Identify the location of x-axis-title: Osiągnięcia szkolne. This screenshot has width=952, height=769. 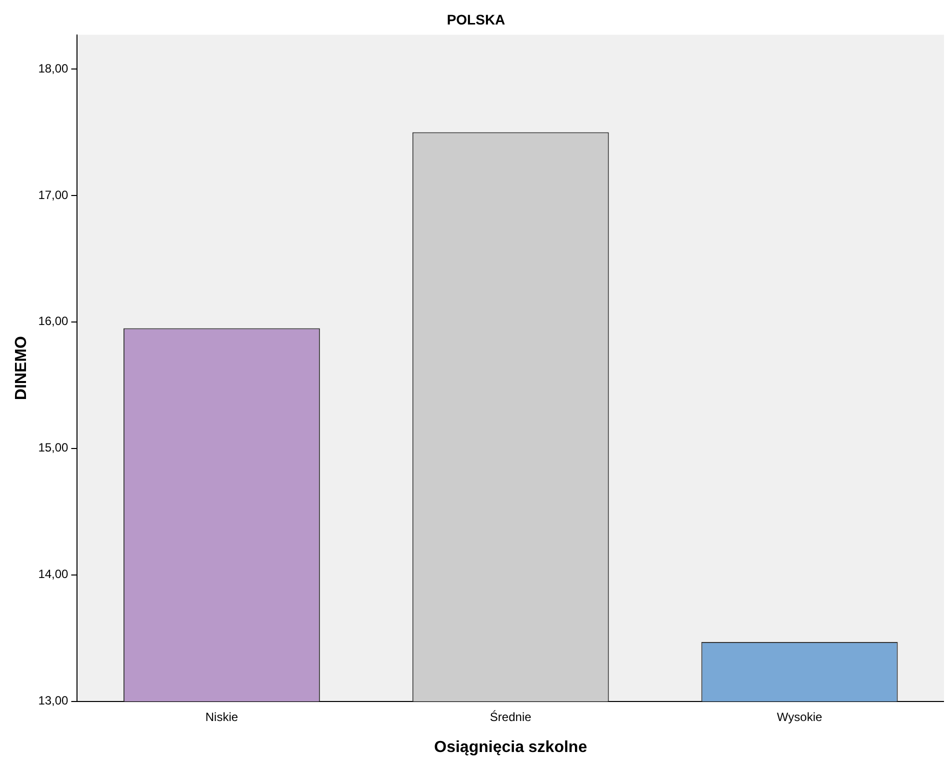
(511, 747).